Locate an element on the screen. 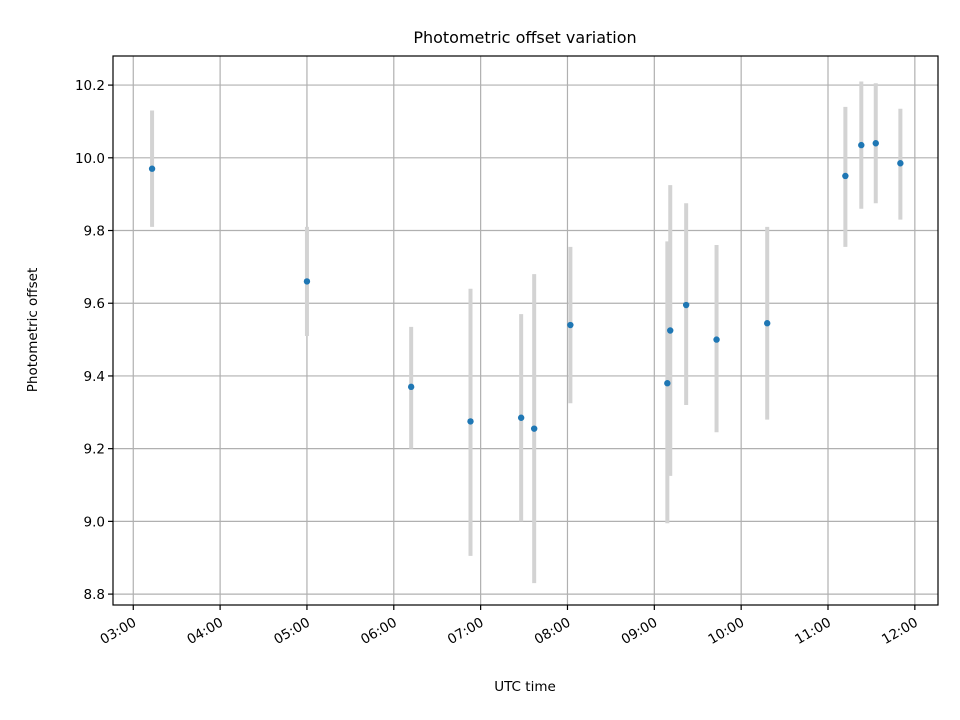 Image resolution: width=960 pixels, height=720 pixels. x-axis-label: UTC time is located at coordinates (525, 687).